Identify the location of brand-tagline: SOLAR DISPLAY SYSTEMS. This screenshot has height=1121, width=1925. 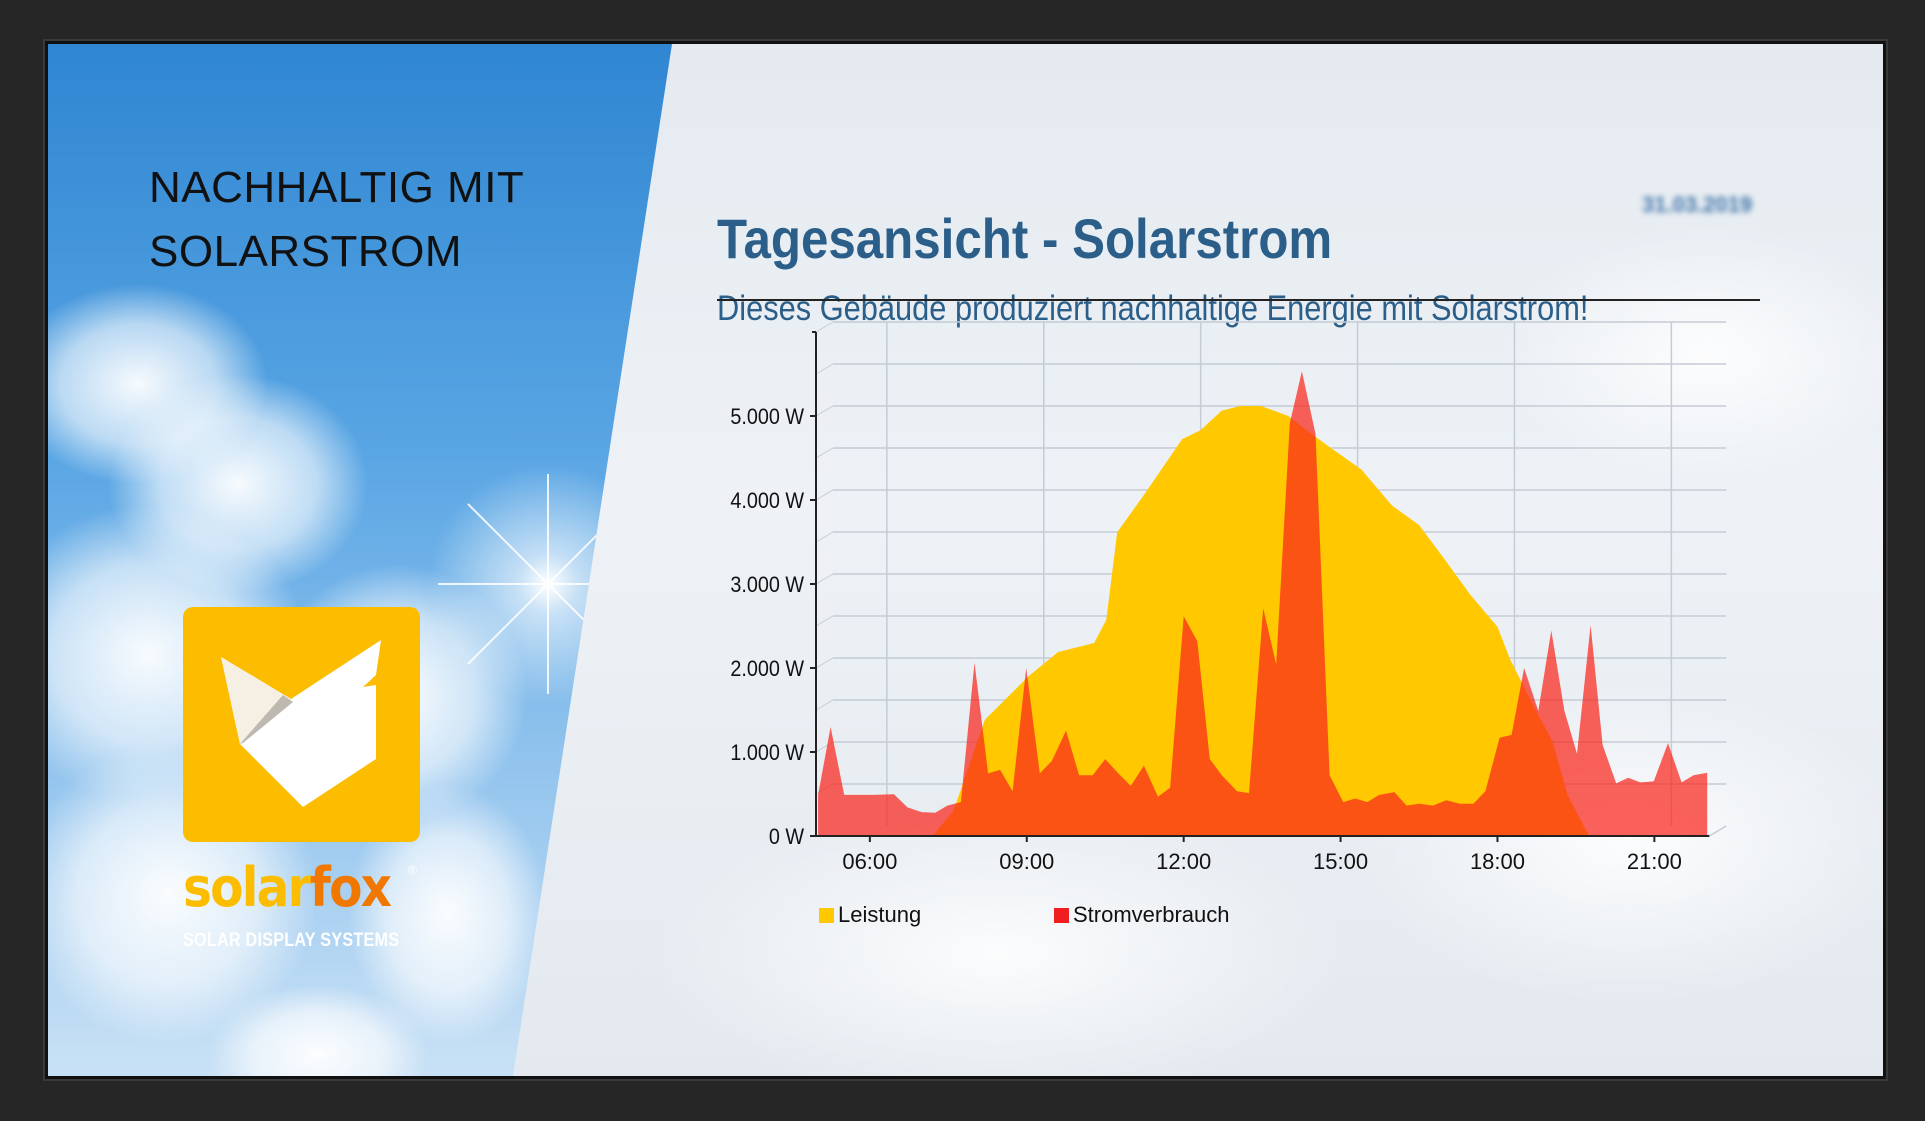
(291, 940).